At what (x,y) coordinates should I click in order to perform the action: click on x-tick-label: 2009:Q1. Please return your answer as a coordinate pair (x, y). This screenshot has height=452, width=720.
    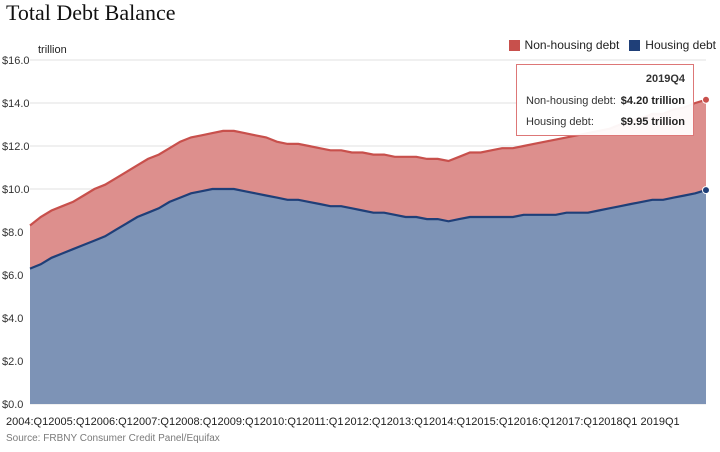
    Looking at the image, I should click on (239, 422).